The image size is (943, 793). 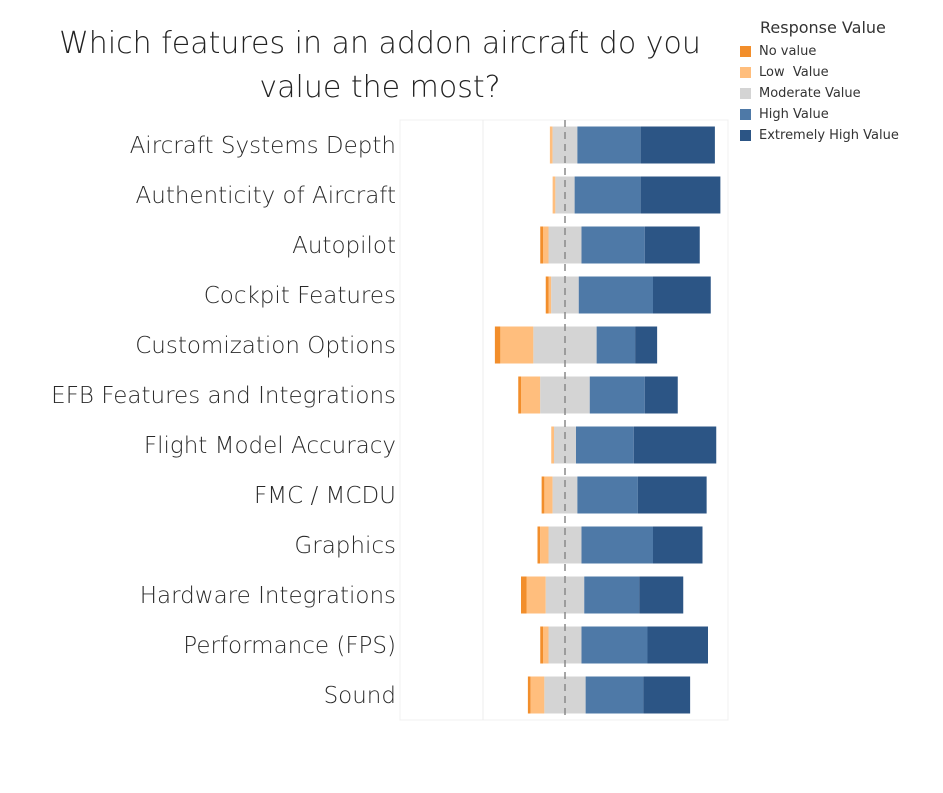 What do you see at coordinates (840, 114) in the screenshot?
I see `legend-item: High Value` at bounding box center [840, 114].